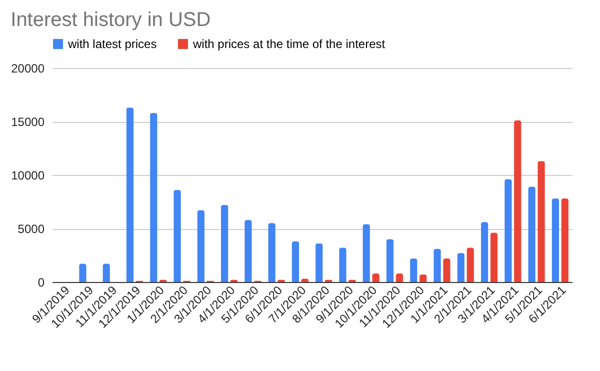  What do you see at coordinates (112, 44) in the screenshot?
I see `legend-label: with latest prices` at bounding box center [112, 44].